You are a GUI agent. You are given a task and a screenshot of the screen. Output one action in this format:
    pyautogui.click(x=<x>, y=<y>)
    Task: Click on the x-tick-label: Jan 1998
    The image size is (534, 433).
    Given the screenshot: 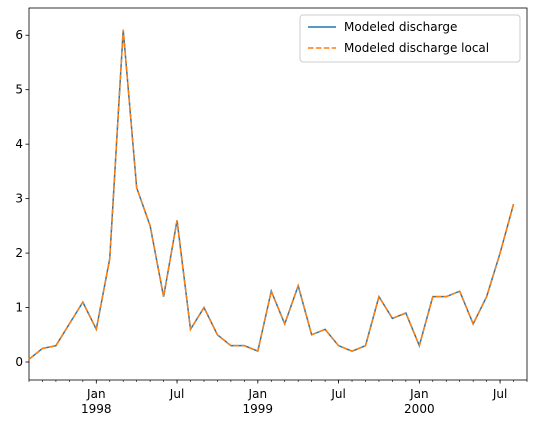 What is the action you would take?
    pyautogui.click(x=96, y=401)
    